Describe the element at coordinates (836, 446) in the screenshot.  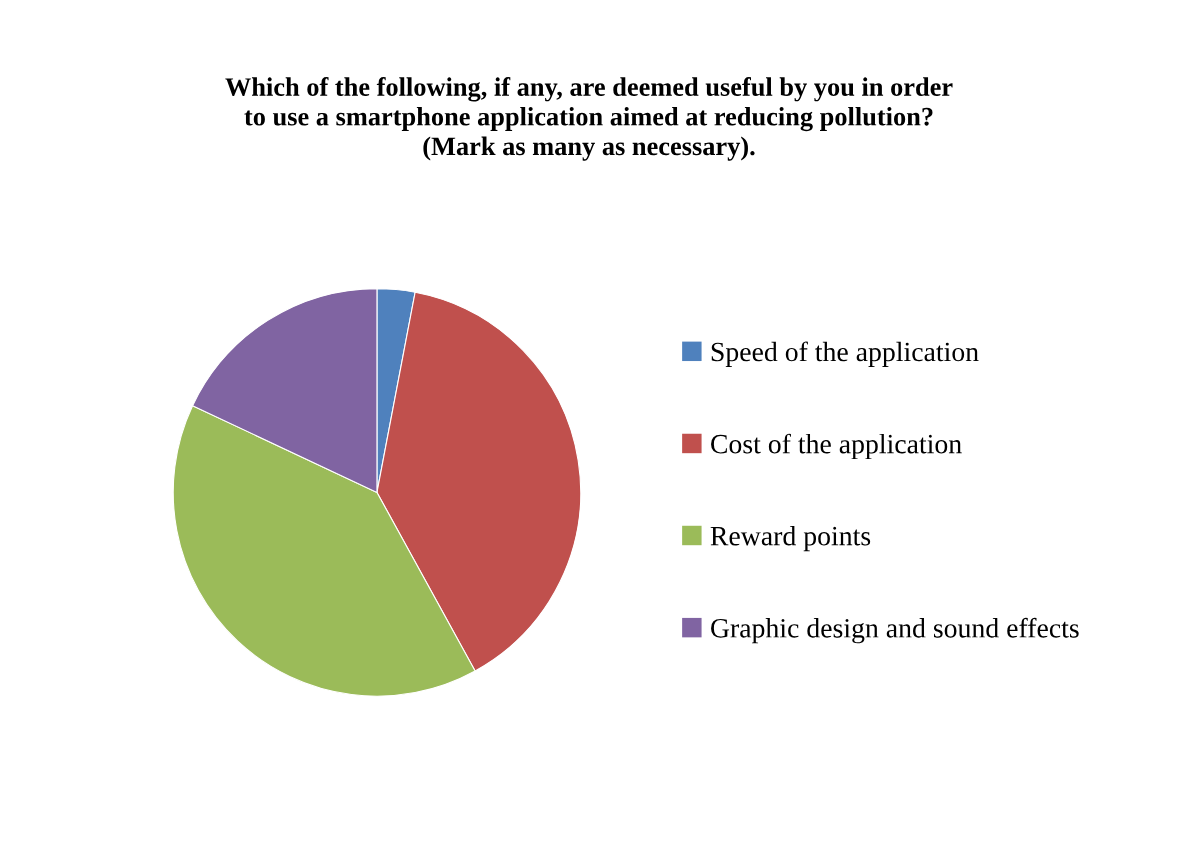
I see `legend-label: Cost of the application` at that location.